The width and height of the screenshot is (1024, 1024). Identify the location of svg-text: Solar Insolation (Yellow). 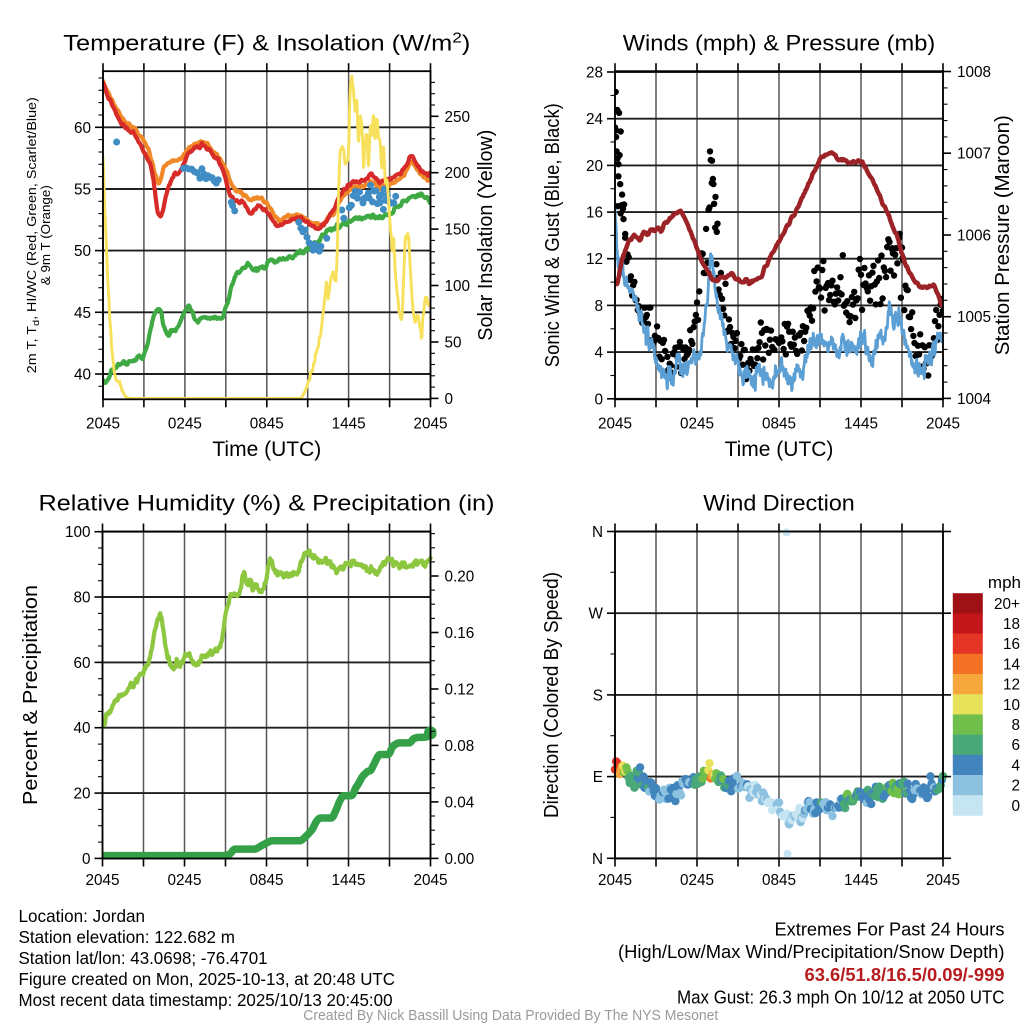
(485, 235).